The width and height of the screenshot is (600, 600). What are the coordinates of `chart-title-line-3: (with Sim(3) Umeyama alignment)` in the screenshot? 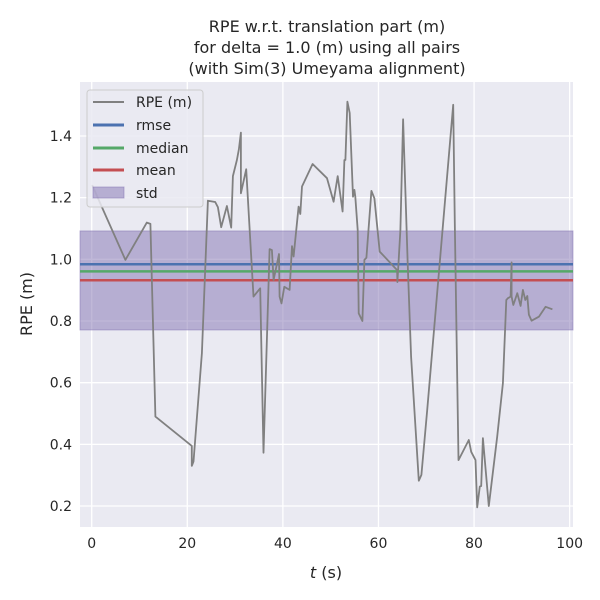 It's located at (326, 68).